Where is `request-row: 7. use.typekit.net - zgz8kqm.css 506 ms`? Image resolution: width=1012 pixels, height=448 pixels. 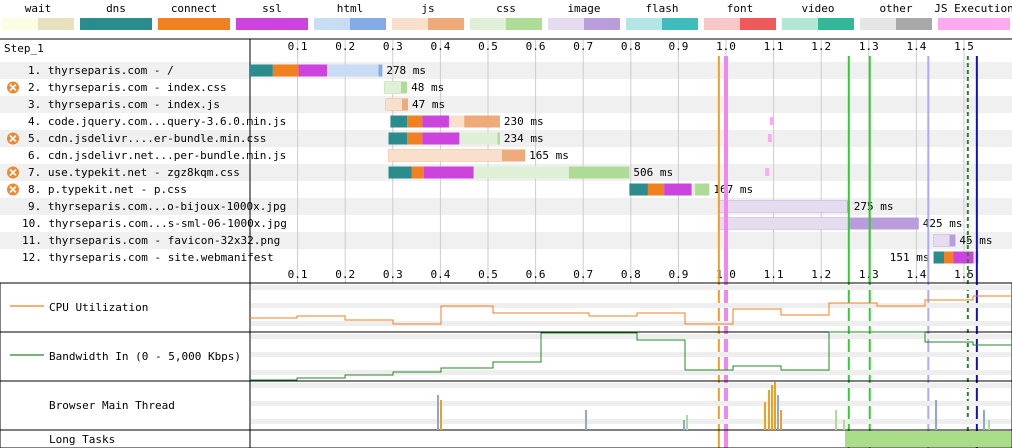
request-row: 7. use.typekit.net - zgz8kqm.css 506 ms is located at coordinates (340, 172).